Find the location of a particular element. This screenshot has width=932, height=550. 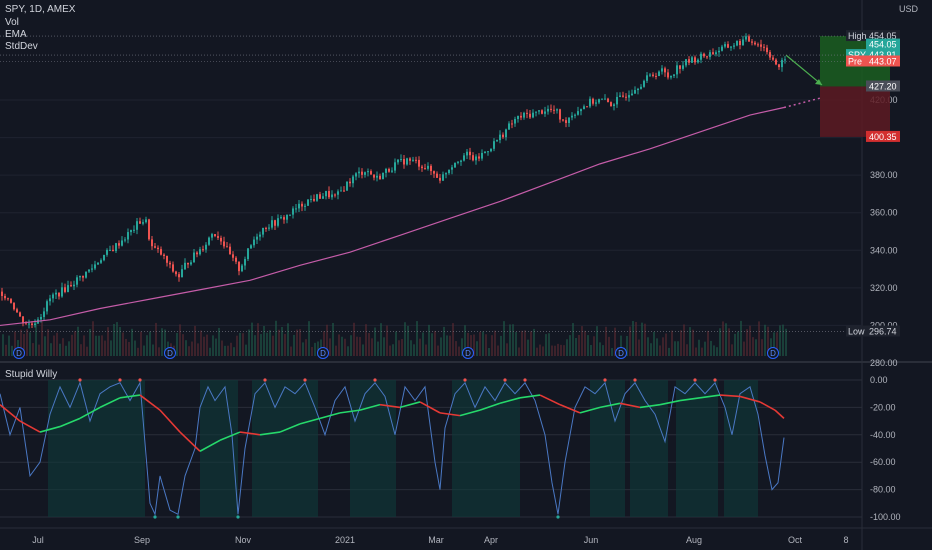

indicator-vol-label: Vol is located at coordinates (12, 22).